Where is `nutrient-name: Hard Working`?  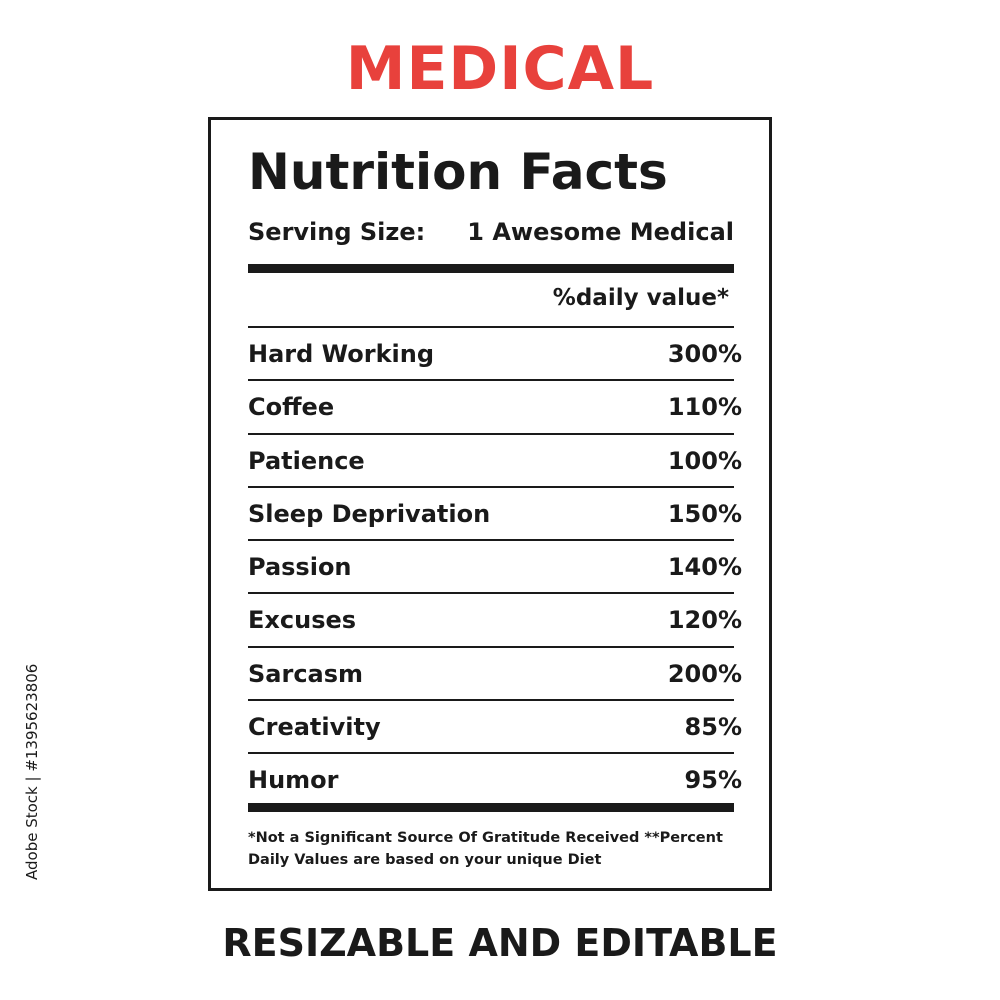 nutrient-name: Hard Working is located at coordinates (341, 354).